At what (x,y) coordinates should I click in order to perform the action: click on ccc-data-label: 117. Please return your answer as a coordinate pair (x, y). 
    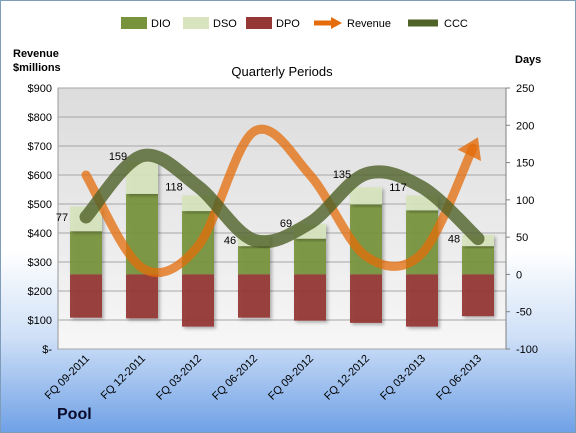
    Looking at the image, I should click on (398, 188).